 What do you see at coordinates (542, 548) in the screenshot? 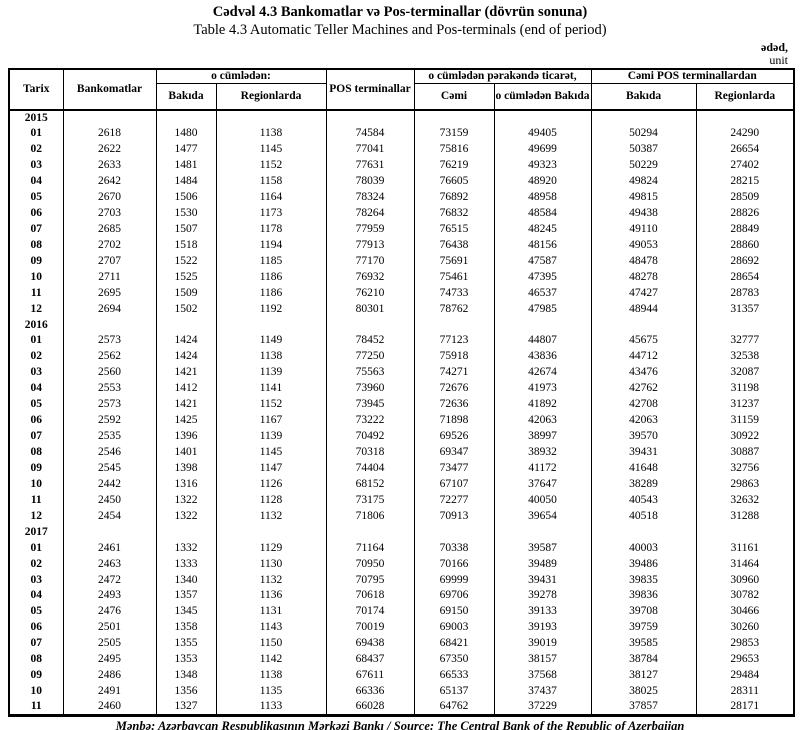
I see `value-cell: 39587` at bounding box center [542, 548].